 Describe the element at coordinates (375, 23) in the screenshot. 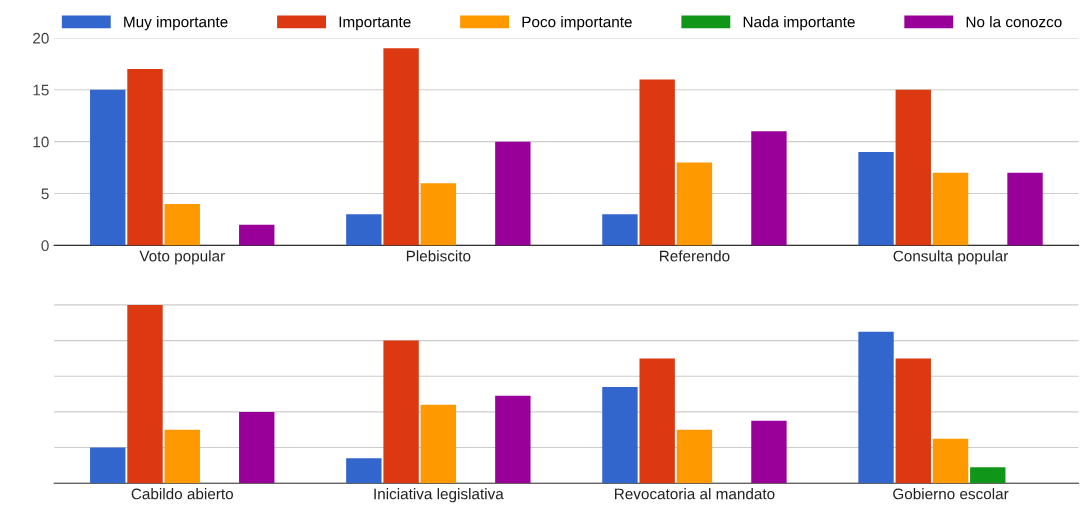

I see `legend-label: Importante` at that location.